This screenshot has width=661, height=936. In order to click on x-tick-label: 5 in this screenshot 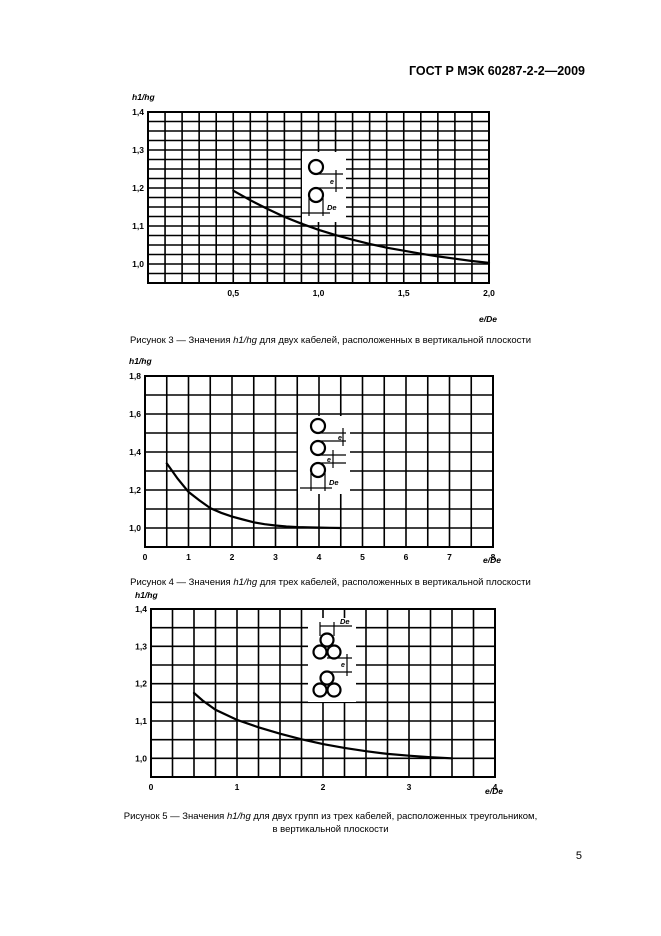, I will do `click(362, 557)`.